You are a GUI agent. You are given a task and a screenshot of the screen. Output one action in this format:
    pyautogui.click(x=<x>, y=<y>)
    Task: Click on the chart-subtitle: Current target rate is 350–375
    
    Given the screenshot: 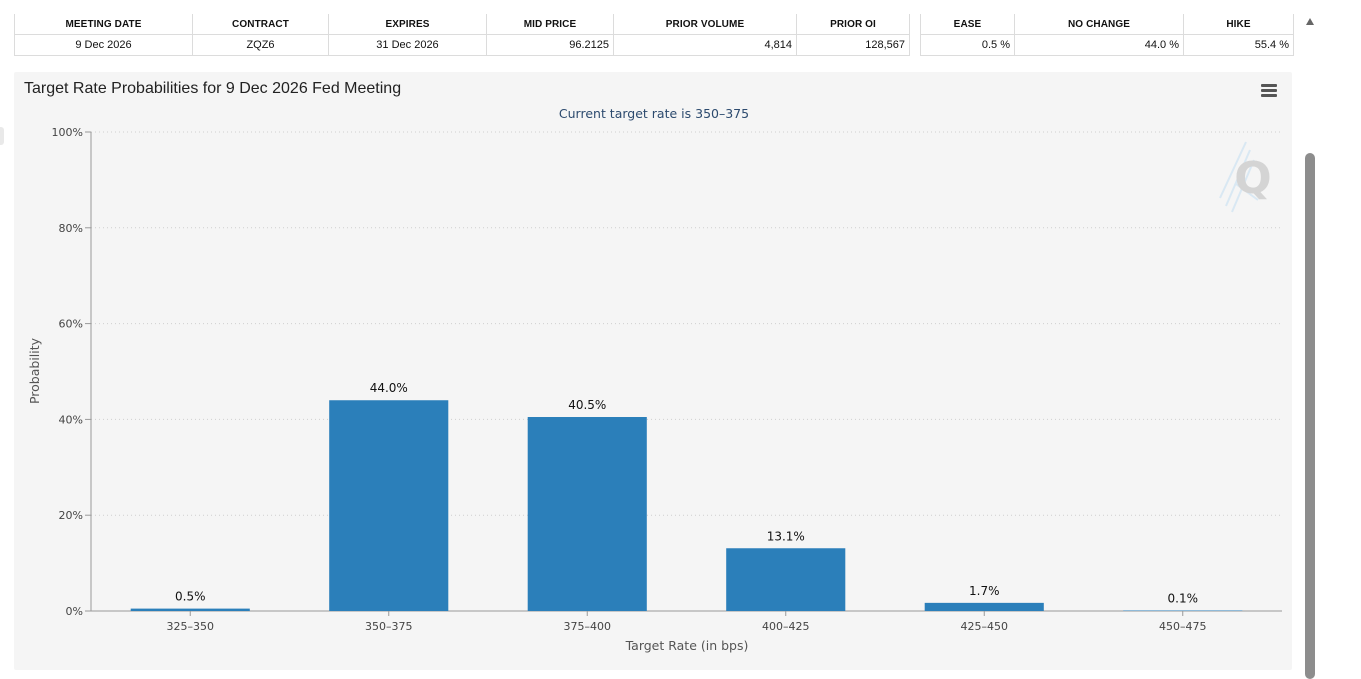 What is the action you would take?
    pyautogui.click(x=654, y=113)
    